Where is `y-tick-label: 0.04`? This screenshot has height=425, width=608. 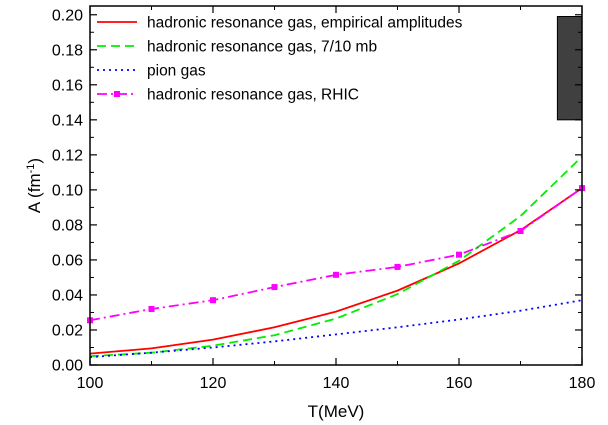 y-tick-label: 0.04 is located at coordinates (67, 295).